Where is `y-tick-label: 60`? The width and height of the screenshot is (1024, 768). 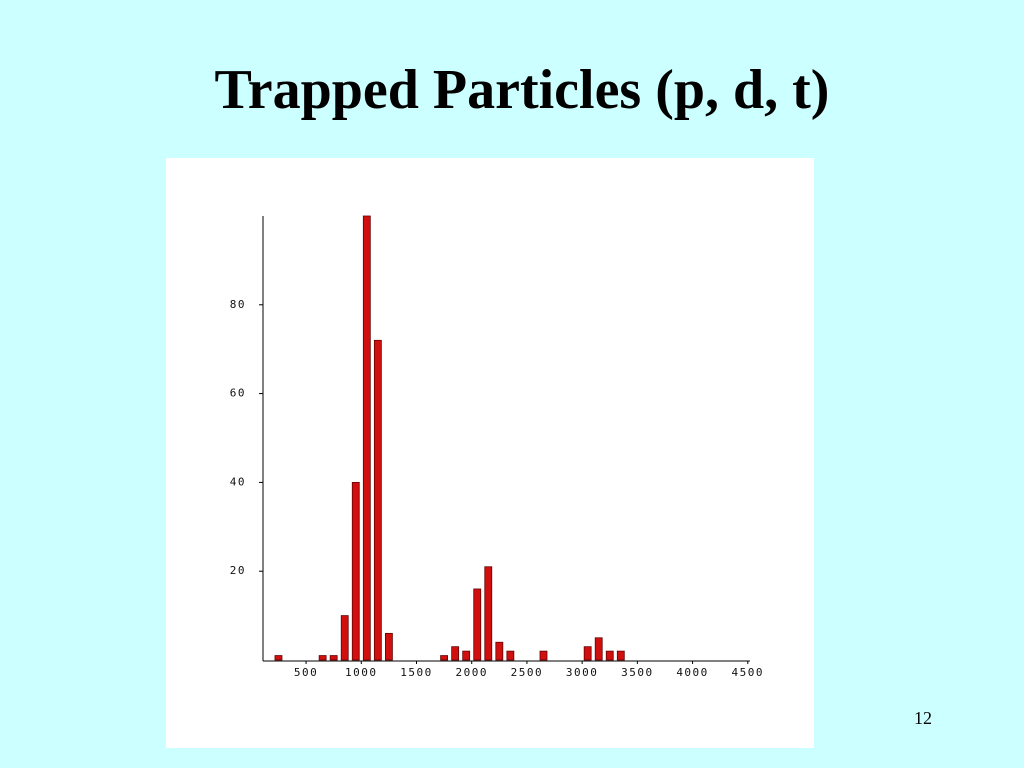 y-tick-label: 60 is located at coordinates (238, 393).